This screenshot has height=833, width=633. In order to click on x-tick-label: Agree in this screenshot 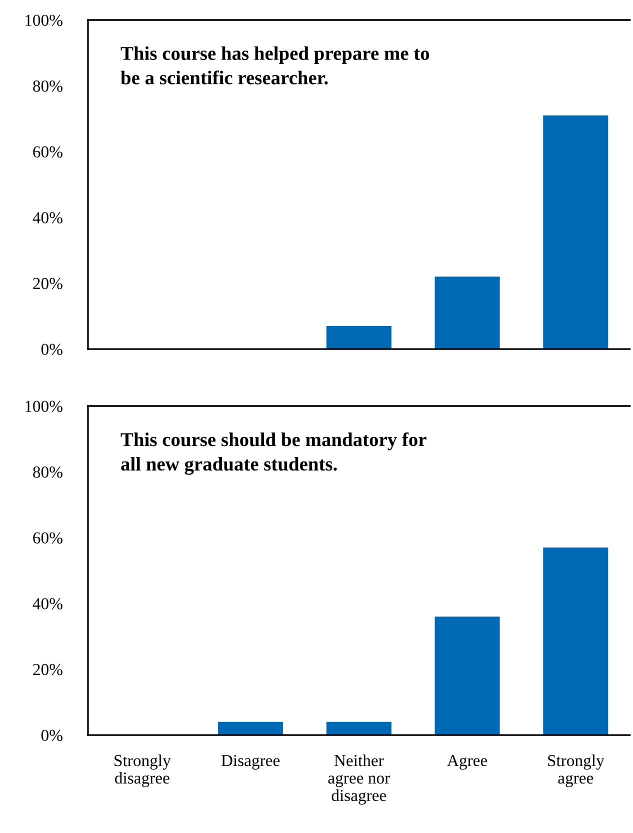, I will do `click(467, 762)`.